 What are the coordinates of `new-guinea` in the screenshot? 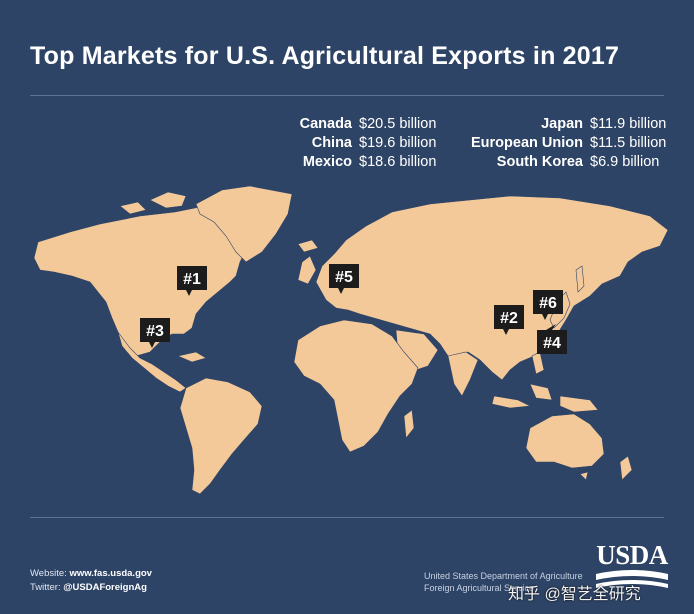 It's located at (579, 404).